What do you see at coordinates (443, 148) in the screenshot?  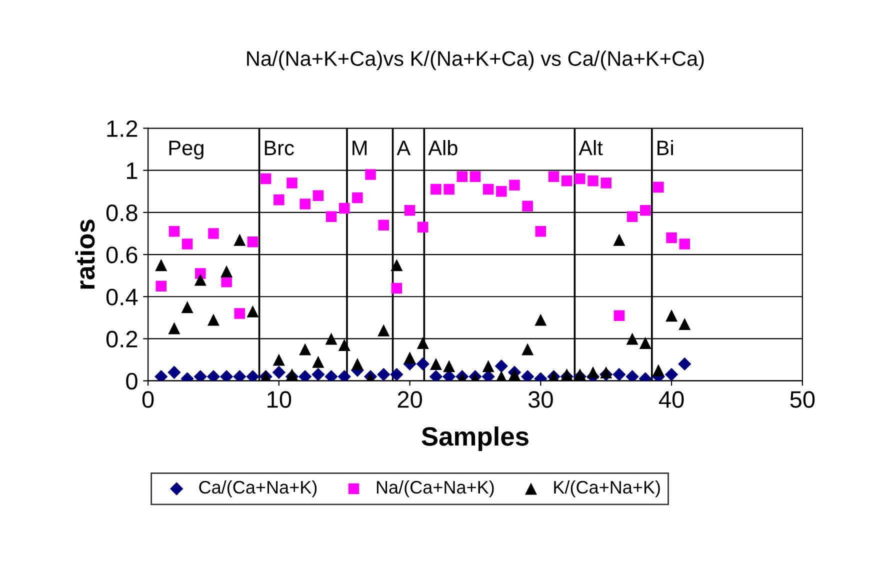 I see `ref-line-label: Alb` at bounding box center [443, 148].